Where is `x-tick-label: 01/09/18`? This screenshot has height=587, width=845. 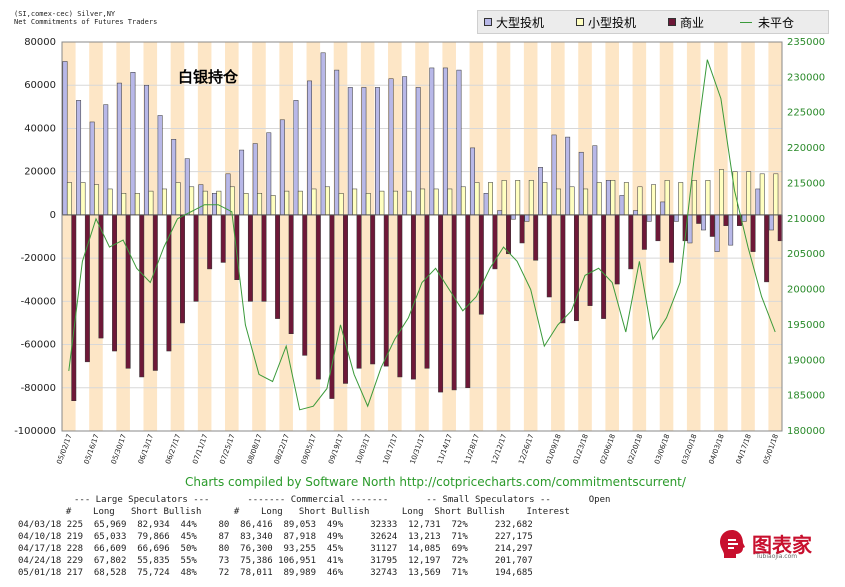
x-tick-label: 01/09/18 is located at coordinates (553, 449).